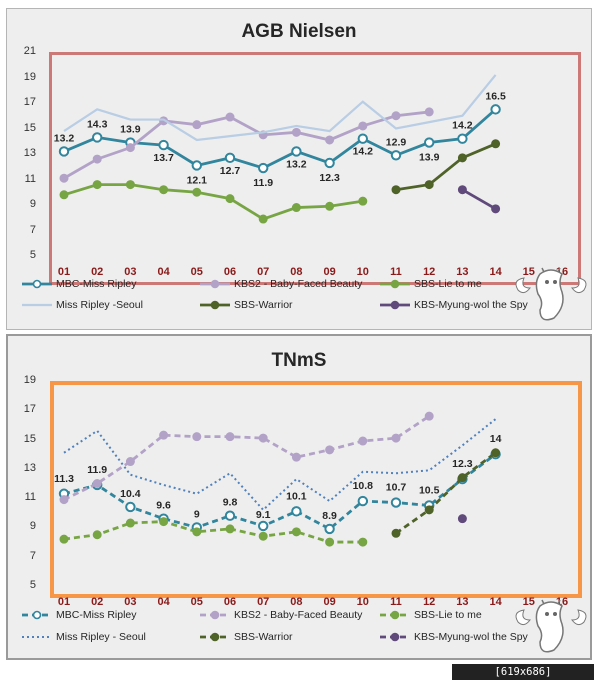 Image resolution: width=600 pixels, height=696 pixels. Describe the element at coordinates (99, 305) in the screenshot. I see `legend-label: Miss Ripley -Seoul` at that location.